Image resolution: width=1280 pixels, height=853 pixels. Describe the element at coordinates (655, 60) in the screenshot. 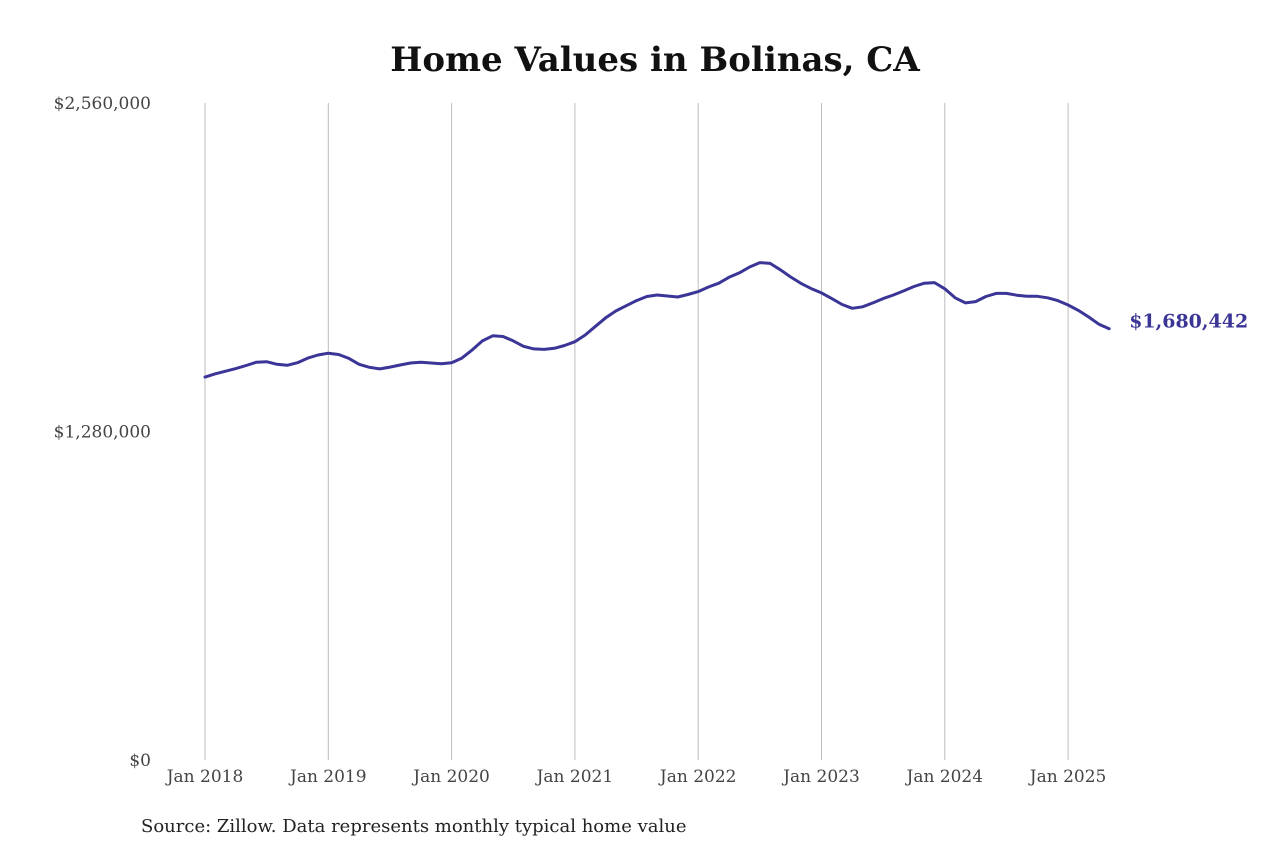

I see `chart-title: Home Values in Bolinas, CA` at that location.